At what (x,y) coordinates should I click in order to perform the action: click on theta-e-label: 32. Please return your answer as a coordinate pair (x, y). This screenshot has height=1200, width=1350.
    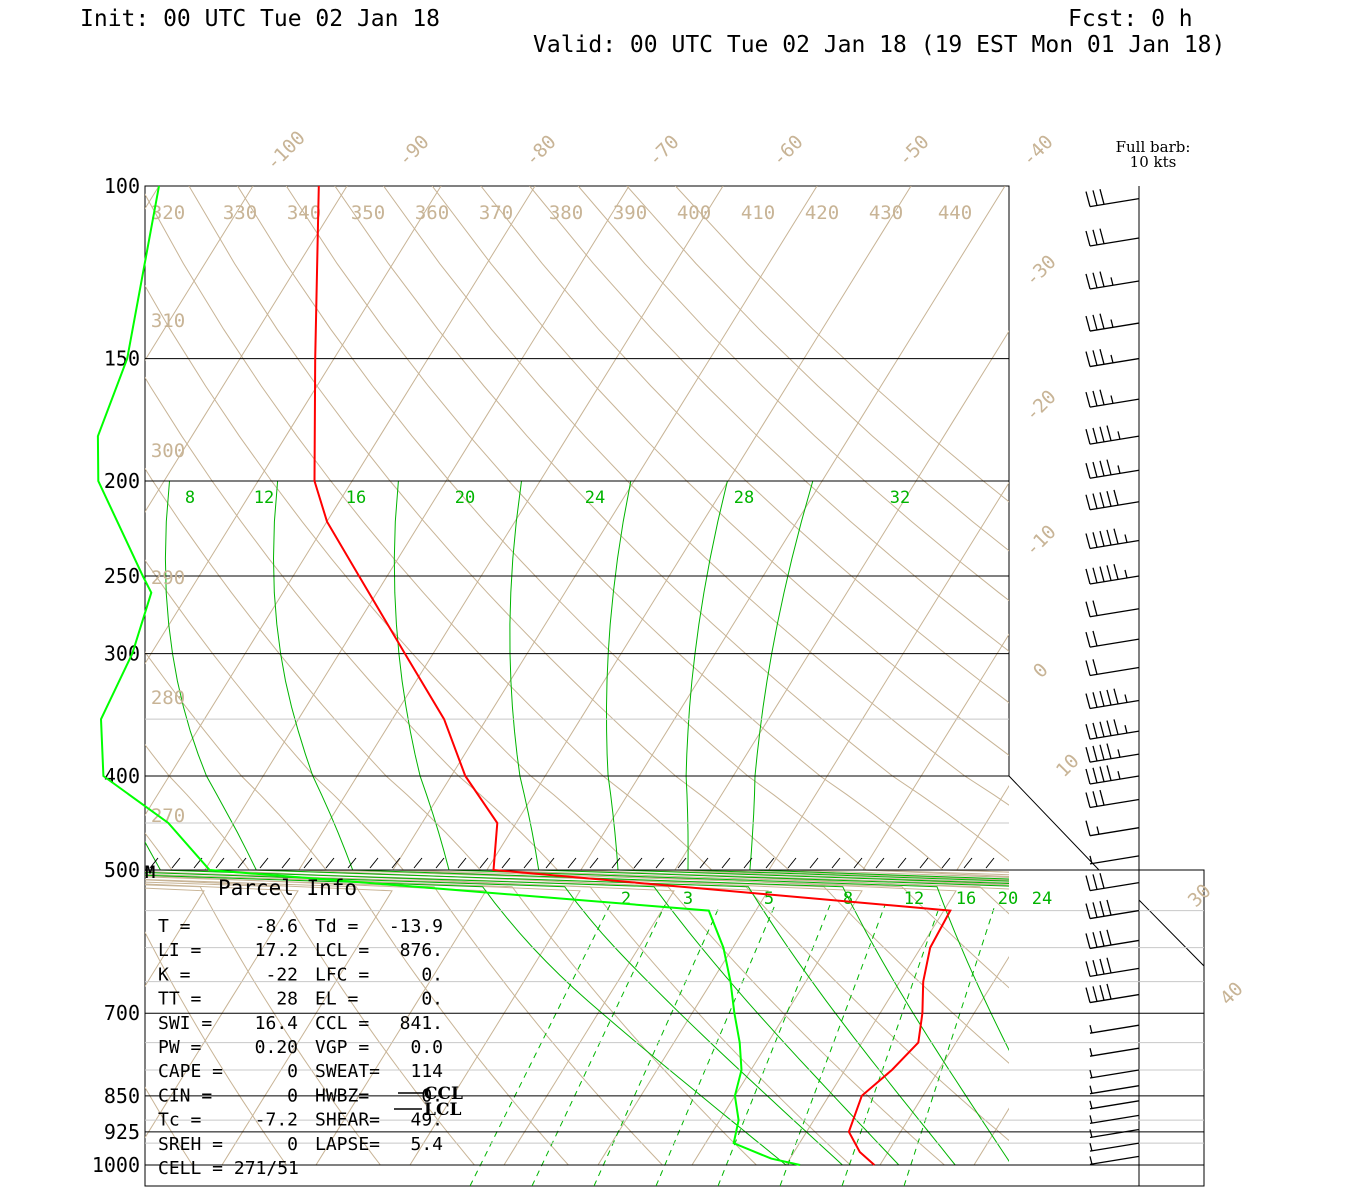
    Looking at the image, I should click on (900, 498).